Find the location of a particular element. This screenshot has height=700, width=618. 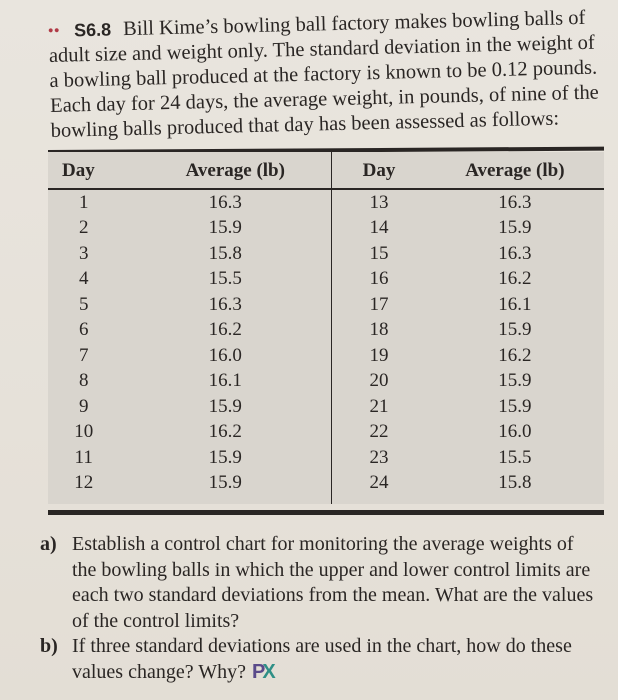

table-row: 9 15.9 21 15.9 is located at coordinates (326, 406).